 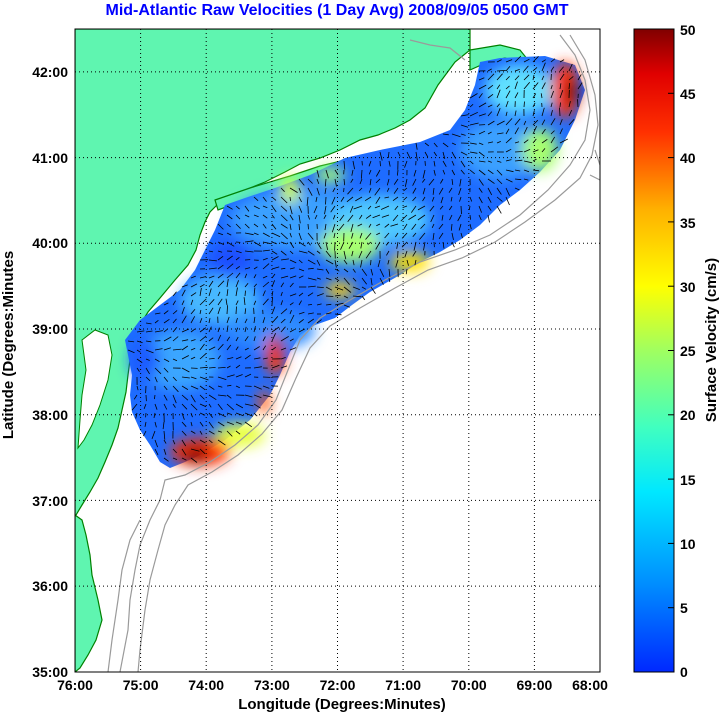 What do you see at coordinates (688, 158) in the screenshot?
I see `colorbar-tick-label: 40` at bounding box center [688, 158].